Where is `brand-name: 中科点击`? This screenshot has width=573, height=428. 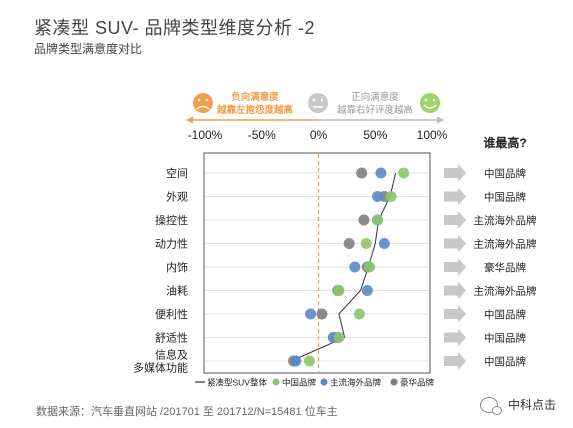
brand-name: 中科点击 is located at coordinates (532, 405).